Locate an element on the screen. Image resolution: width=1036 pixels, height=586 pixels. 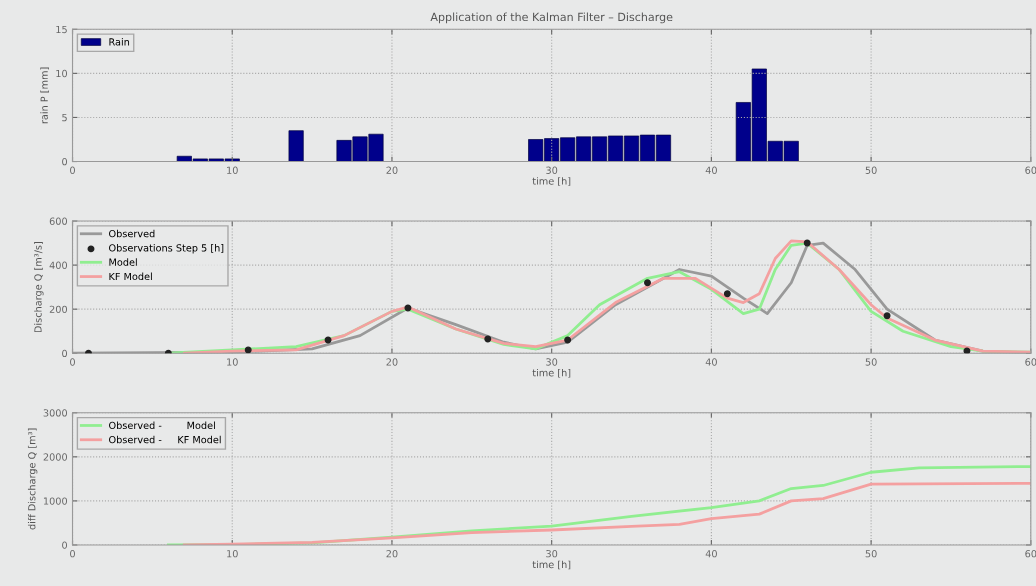
y-axis-title: Discharge Q [m³/s] is located at coordinates (39, 287).